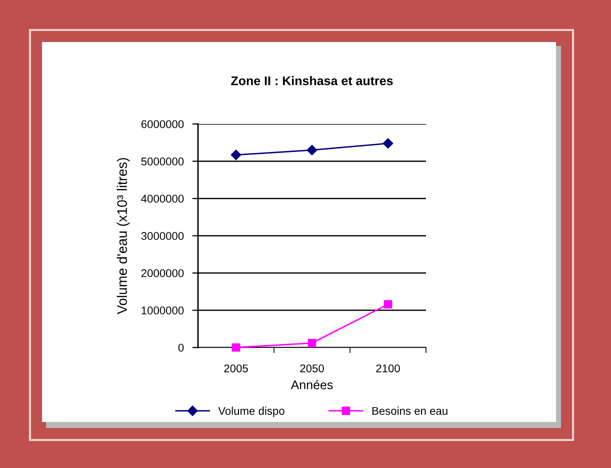  Describe the element at coordinates (312, 368) in the screenshot. I see `x-tick-label: 2050` at that location.